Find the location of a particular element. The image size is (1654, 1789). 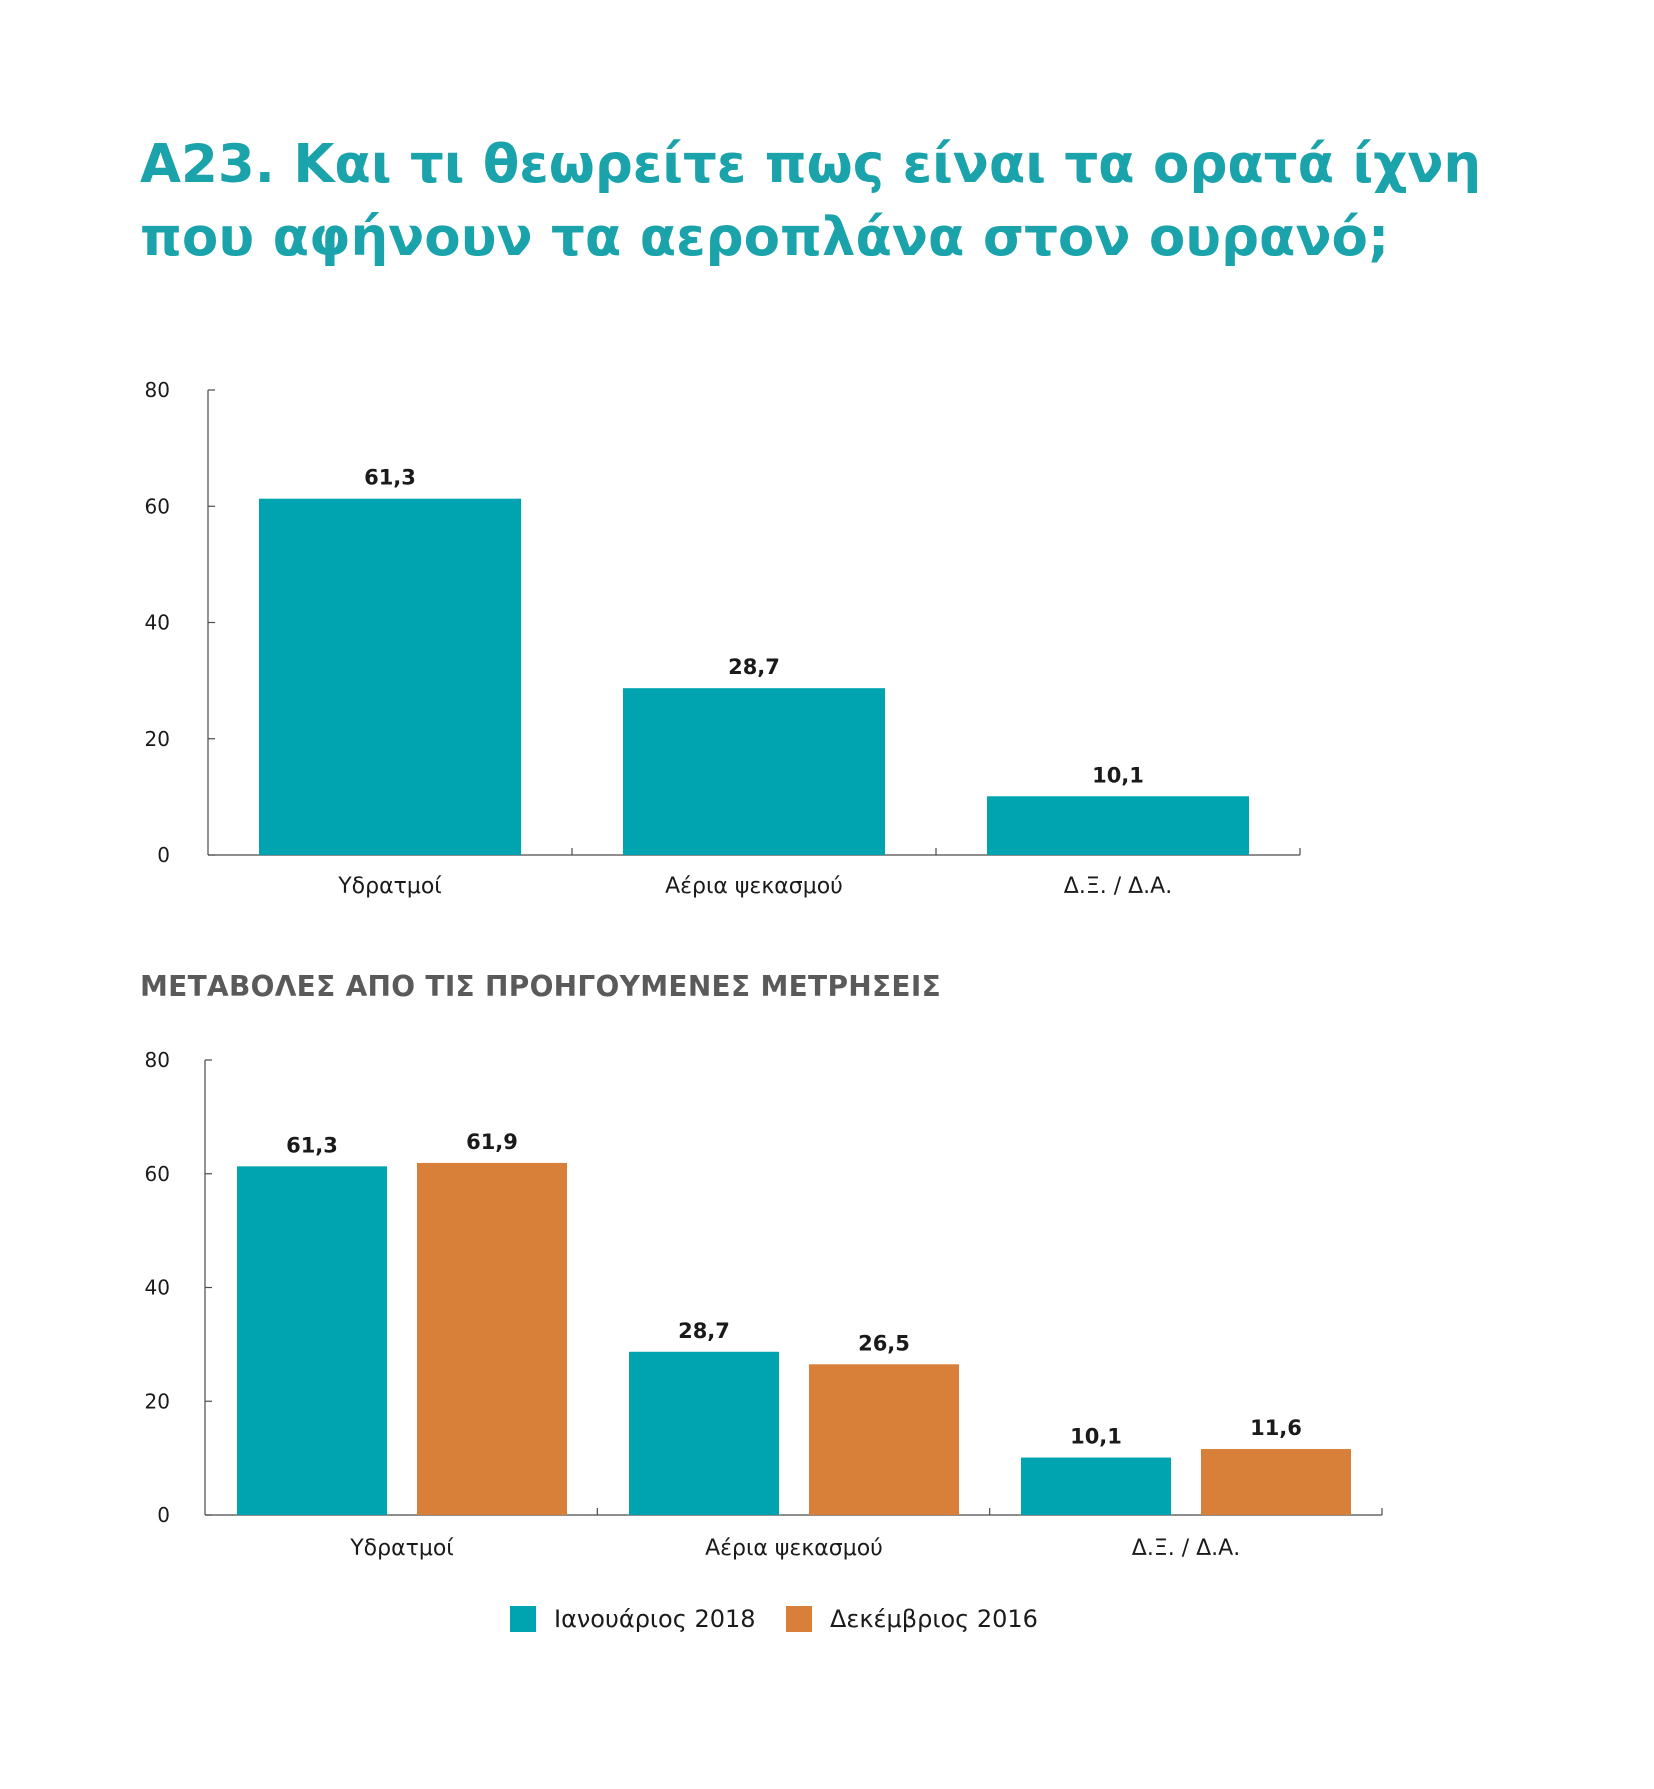

legend-item-2016: Δεκέμβριος 2016 is located at coordinates (912, 1619).